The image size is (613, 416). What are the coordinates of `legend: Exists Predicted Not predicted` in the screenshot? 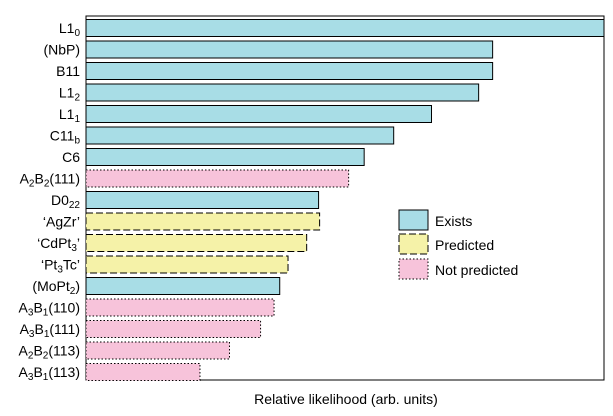 It's located at (458, 244).